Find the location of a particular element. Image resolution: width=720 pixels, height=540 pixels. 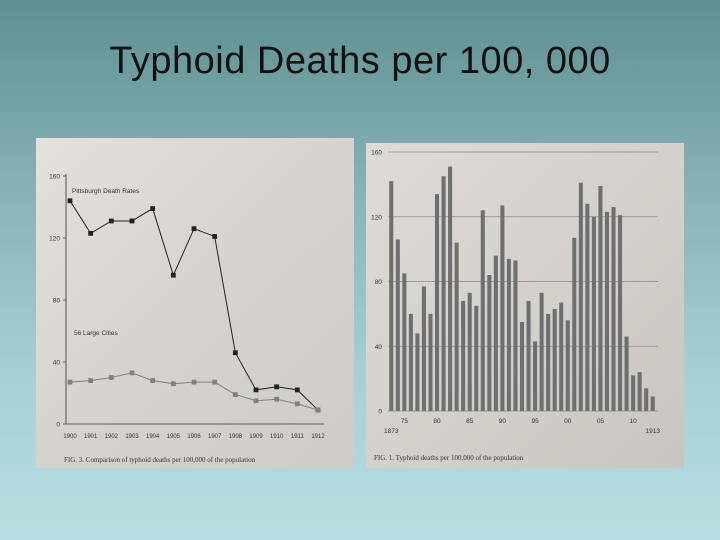

x-tick-label: 1900 is located at coordinates (70, 437).